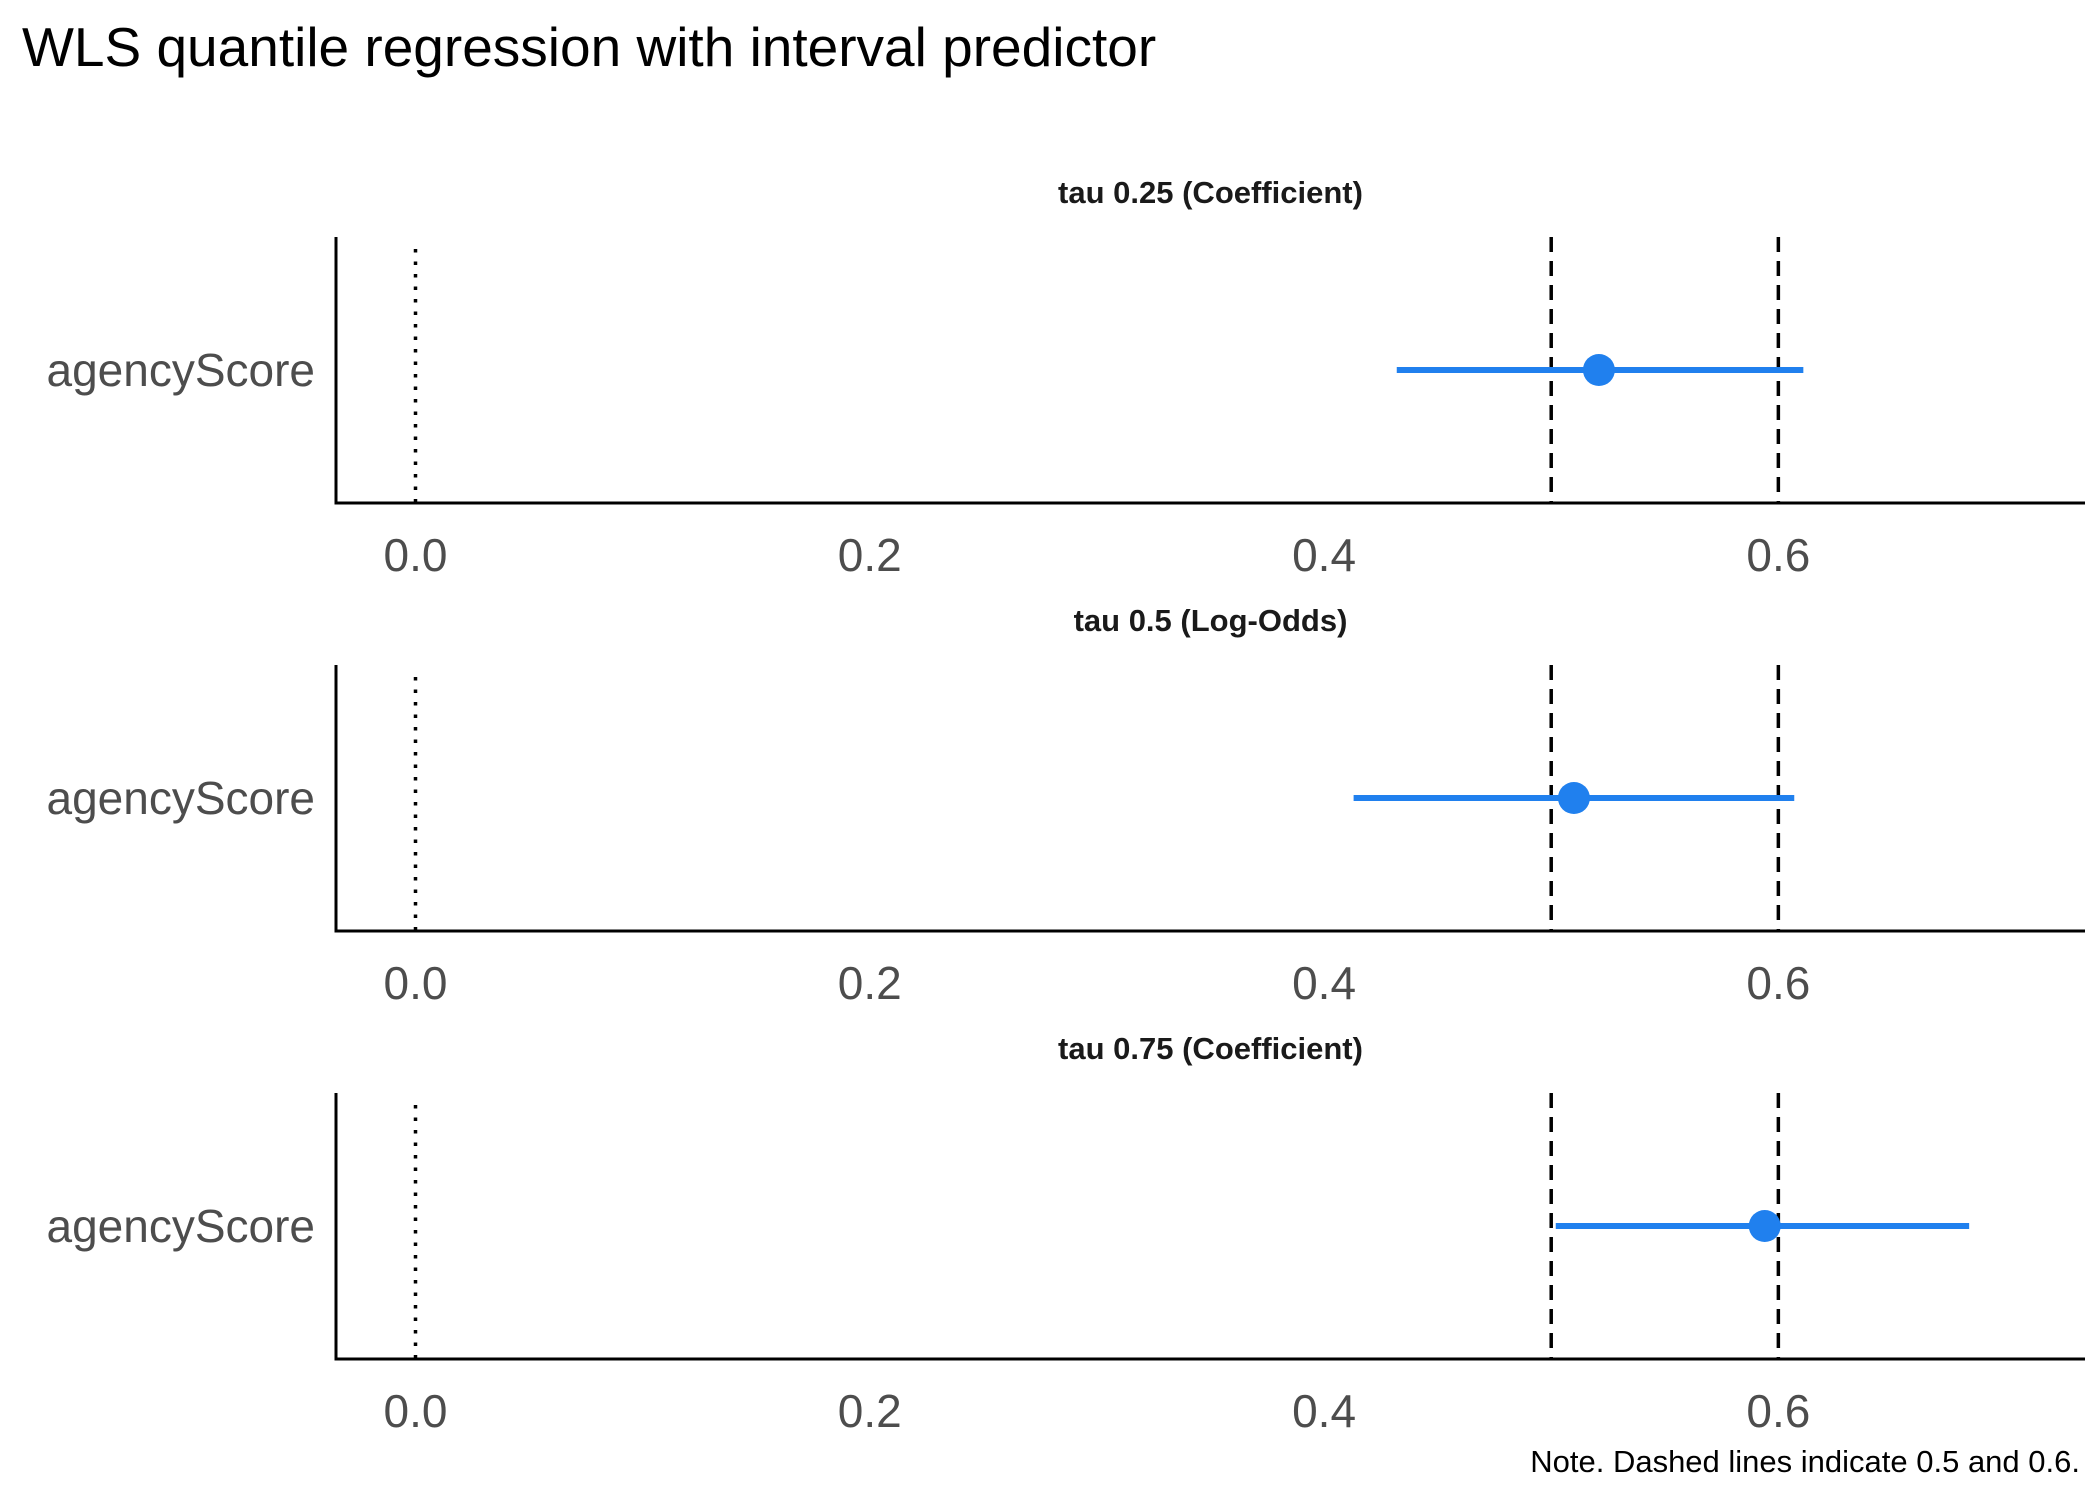 This screenshot has height=1500, width=2100. Describe the element at coordinates (1211, 620) in the screenshot. I see `panel-title: tau 0.5 (Log-Odds)` at that location.